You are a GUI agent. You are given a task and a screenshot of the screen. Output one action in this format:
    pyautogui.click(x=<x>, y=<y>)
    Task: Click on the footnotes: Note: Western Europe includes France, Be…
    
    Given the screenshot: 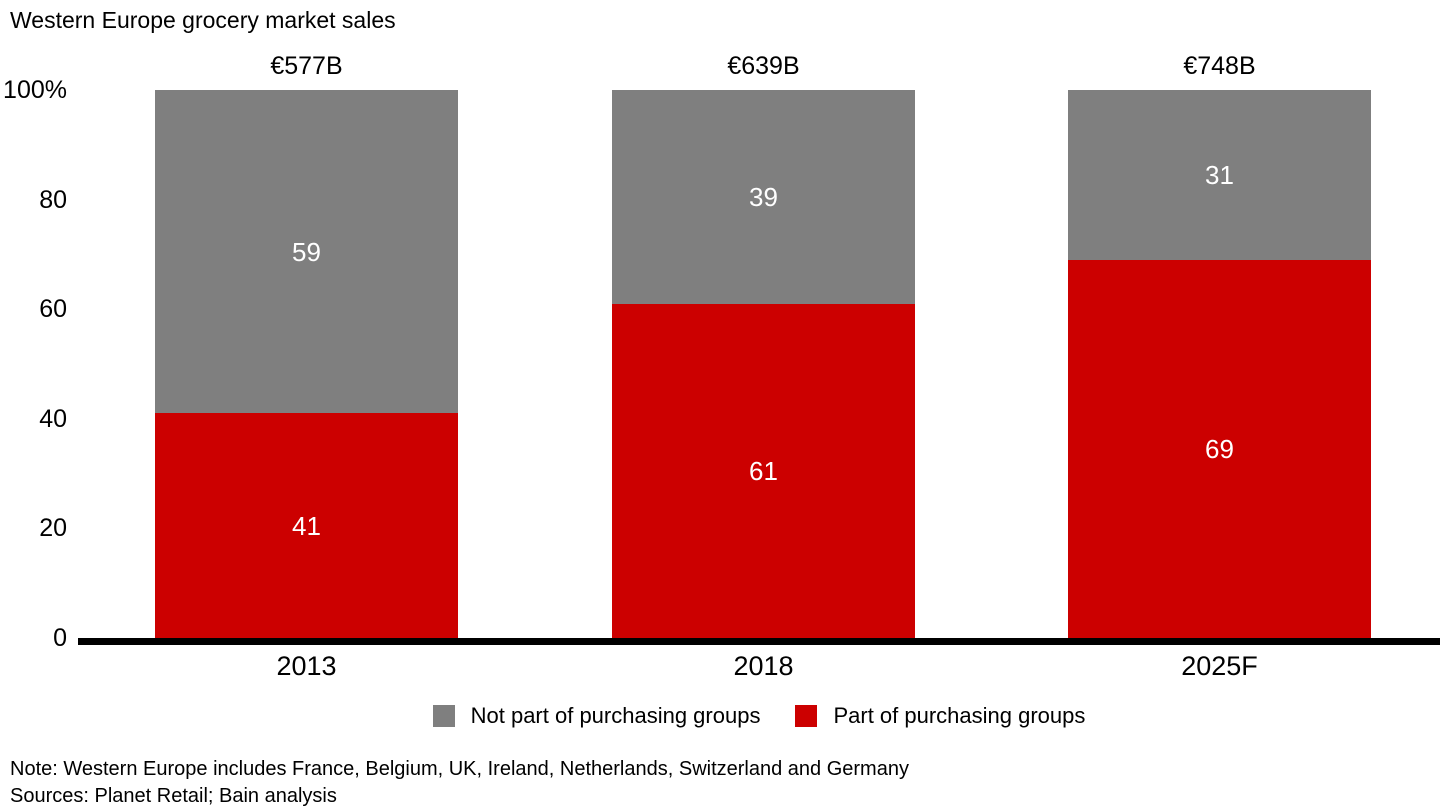 What is the action you would take?
    pyautogui.click(x=459, y=783)
    